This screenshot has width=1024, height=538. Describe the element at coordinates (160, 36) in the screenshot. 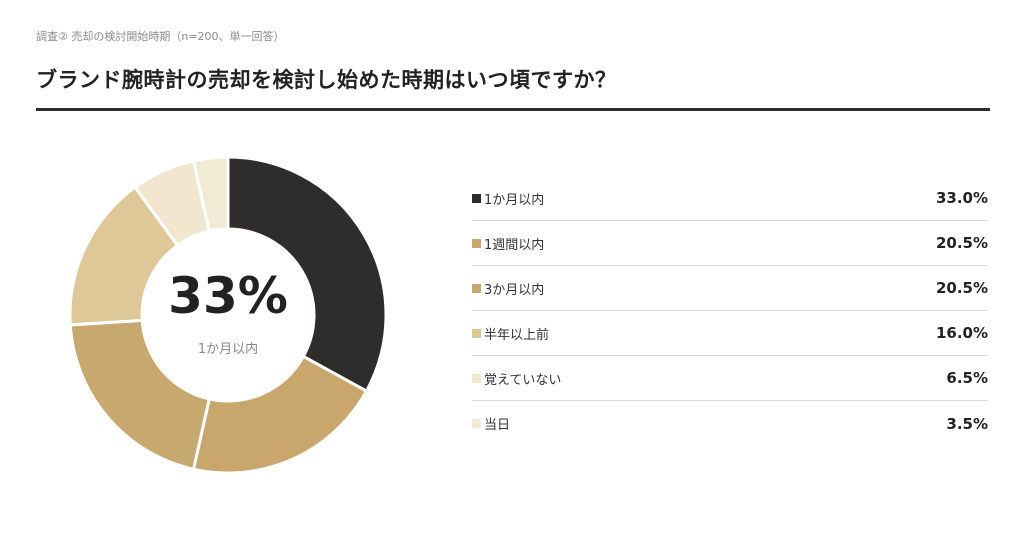

I see `survey-caption: 調査② 売却の検討開始時期（n=200、単一回答）` at that location.